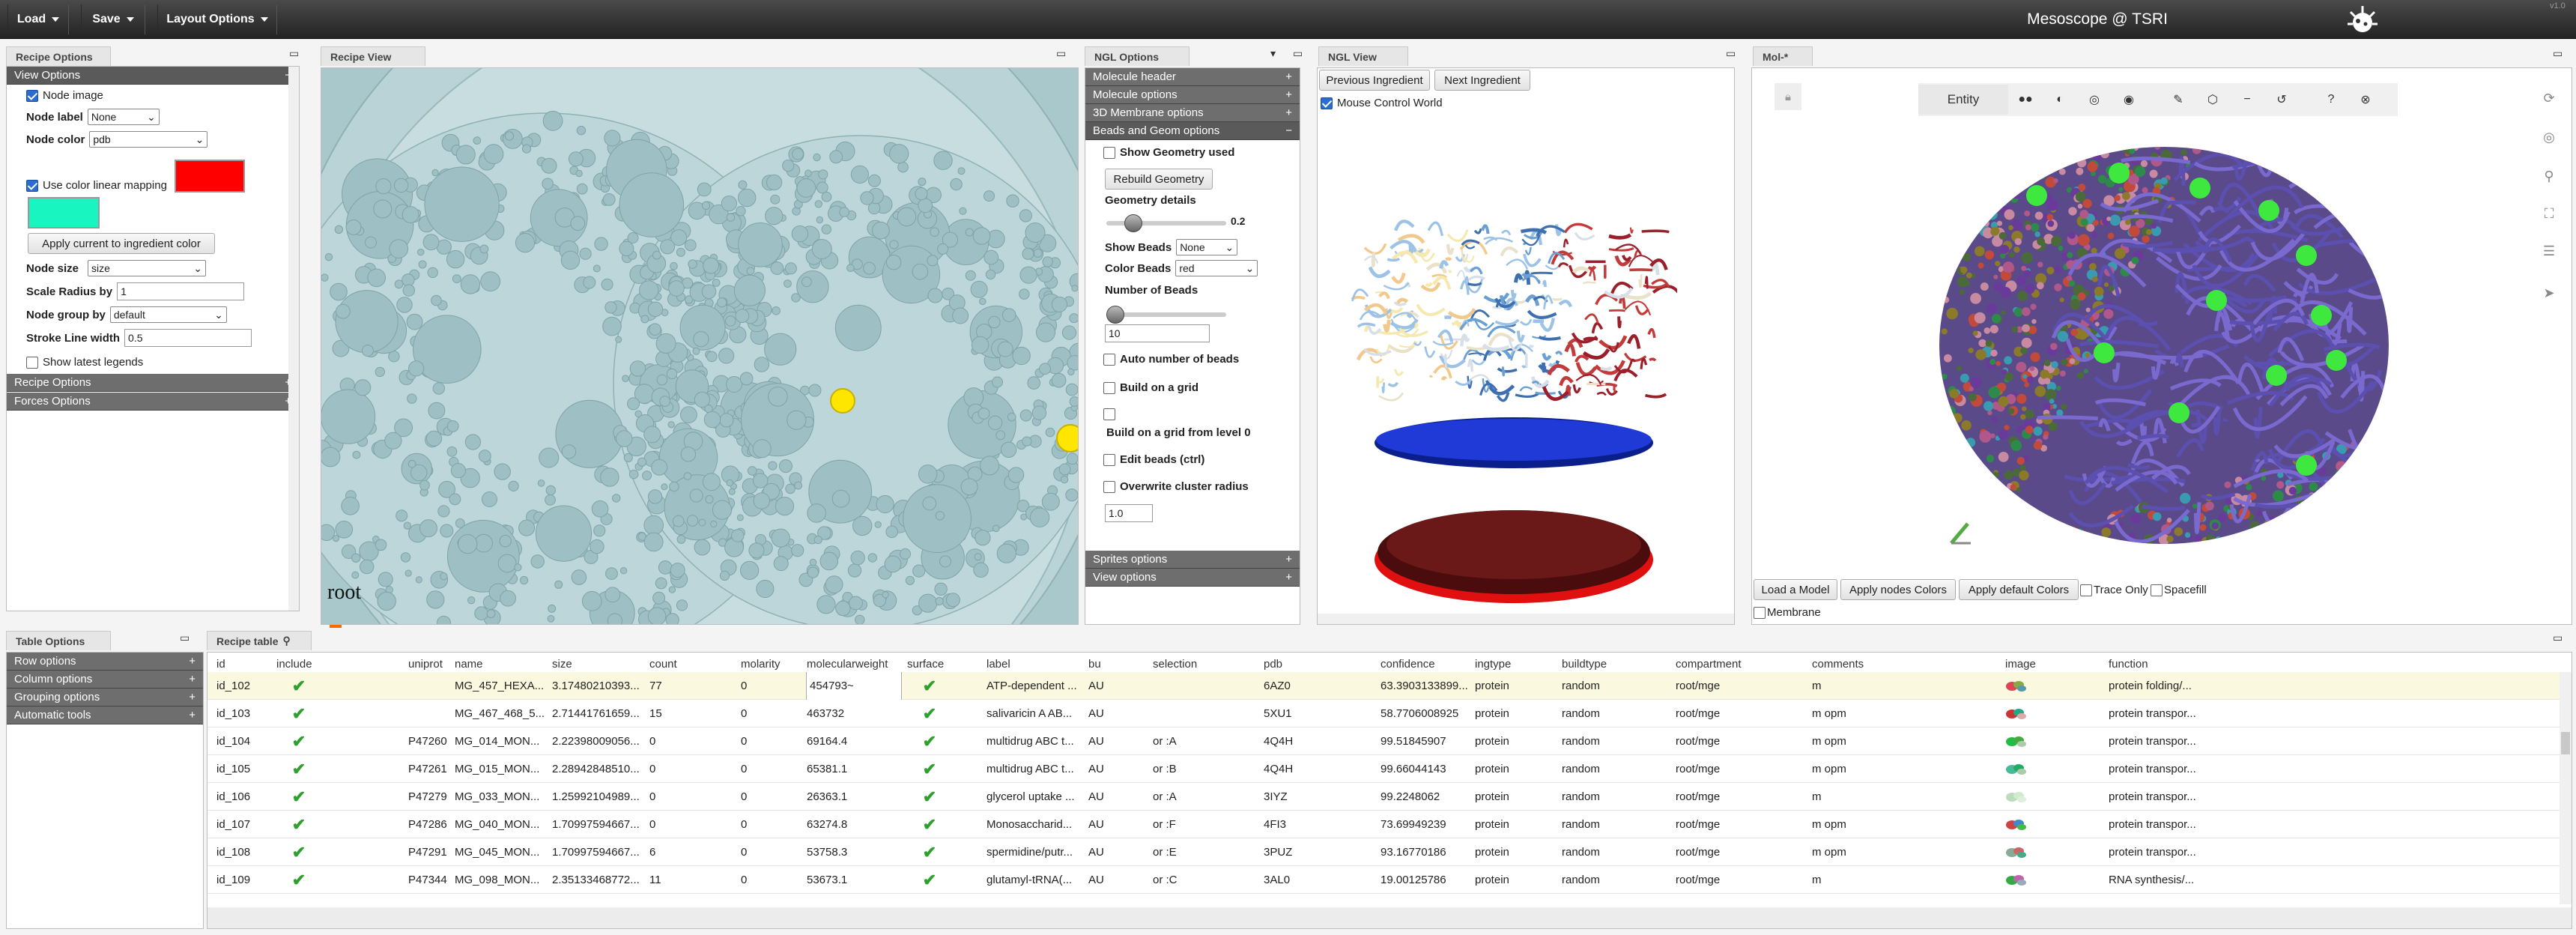 The image size is (2576, 935). Describe the element at coordinates (1193, 578) in the screenshot. I see `ngl-view-options-accordion: View options +` at that location.